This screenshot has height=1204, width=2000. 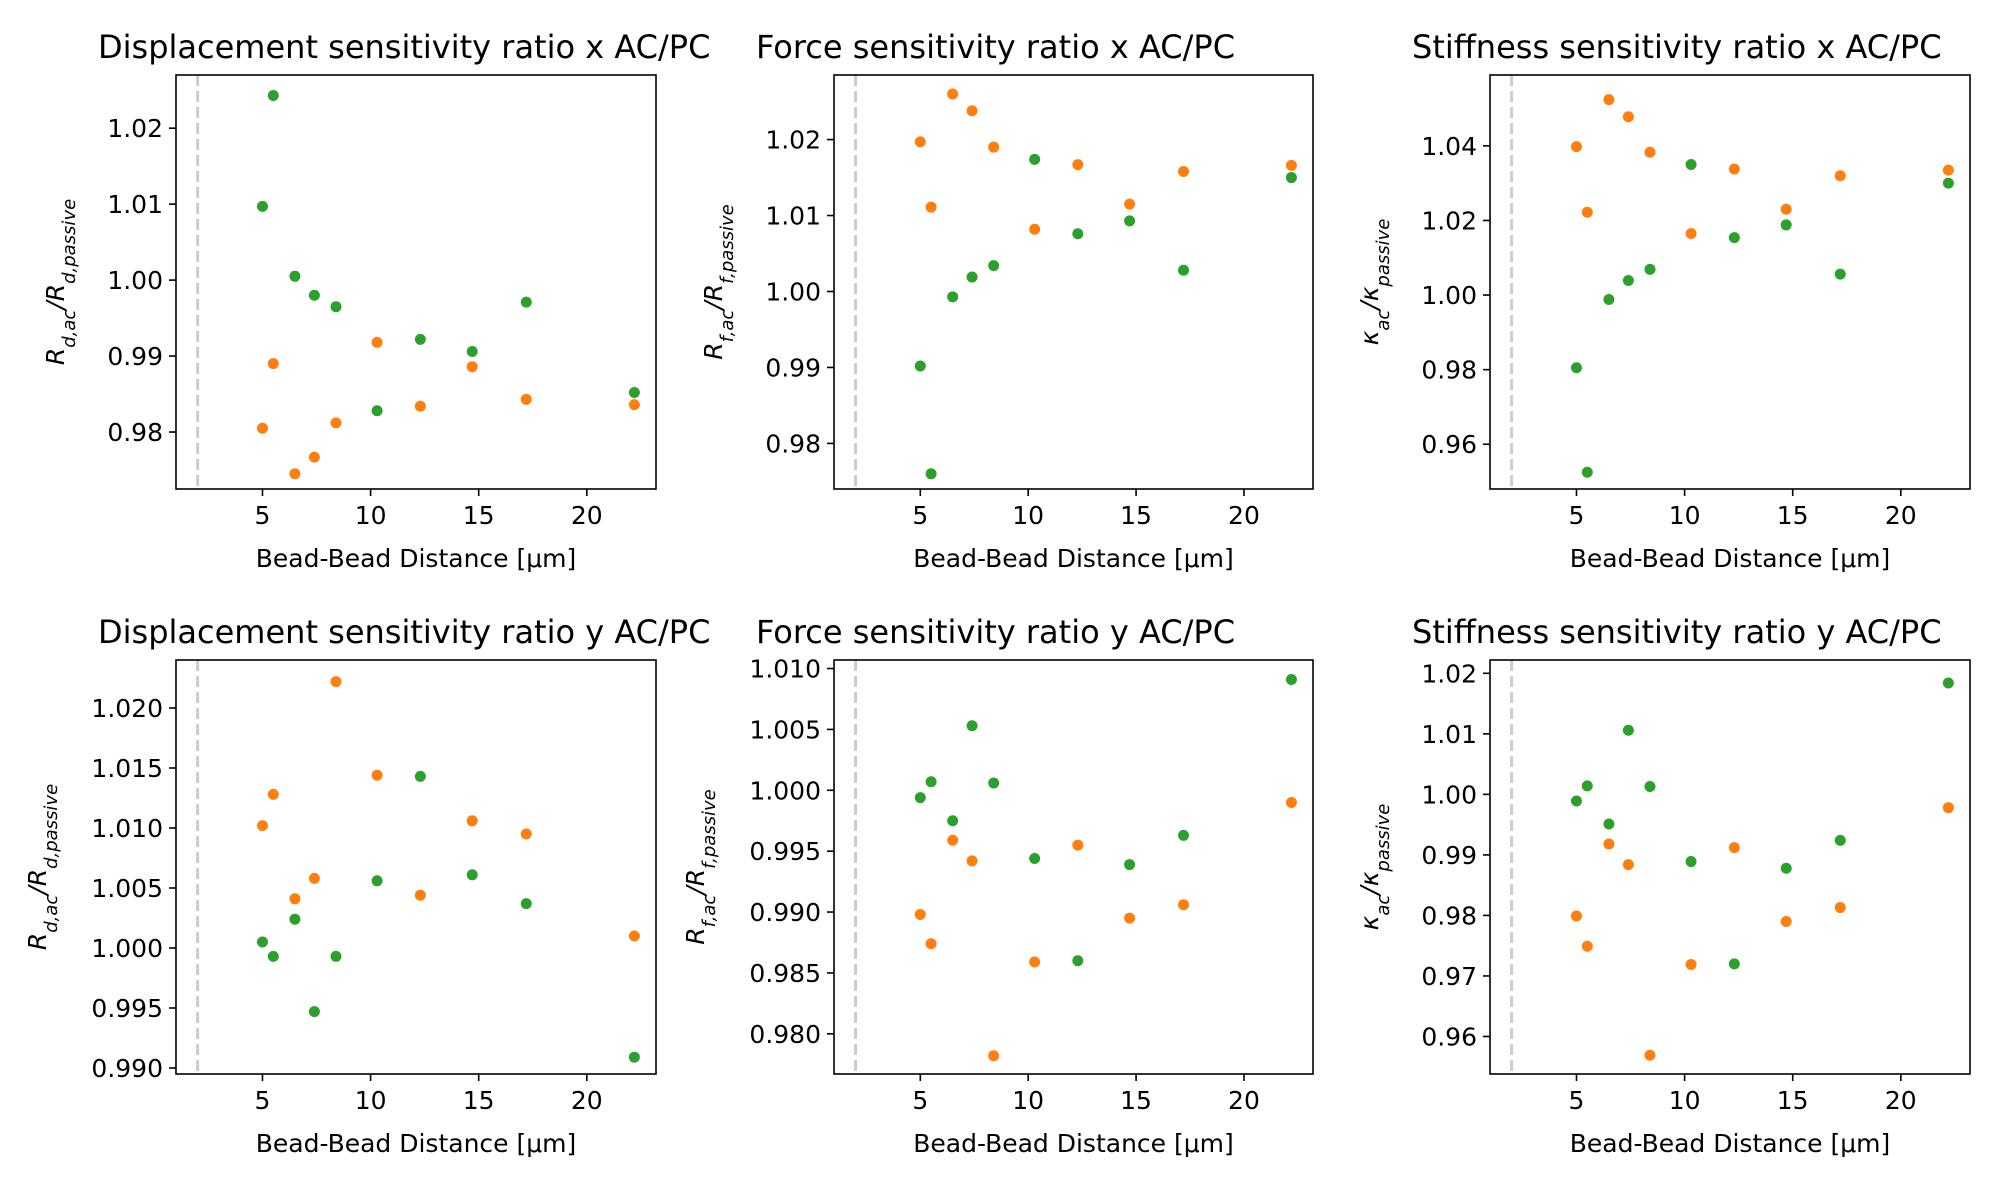 I want to click on y-tick-label: 1.010, so click(x=127, y=828).